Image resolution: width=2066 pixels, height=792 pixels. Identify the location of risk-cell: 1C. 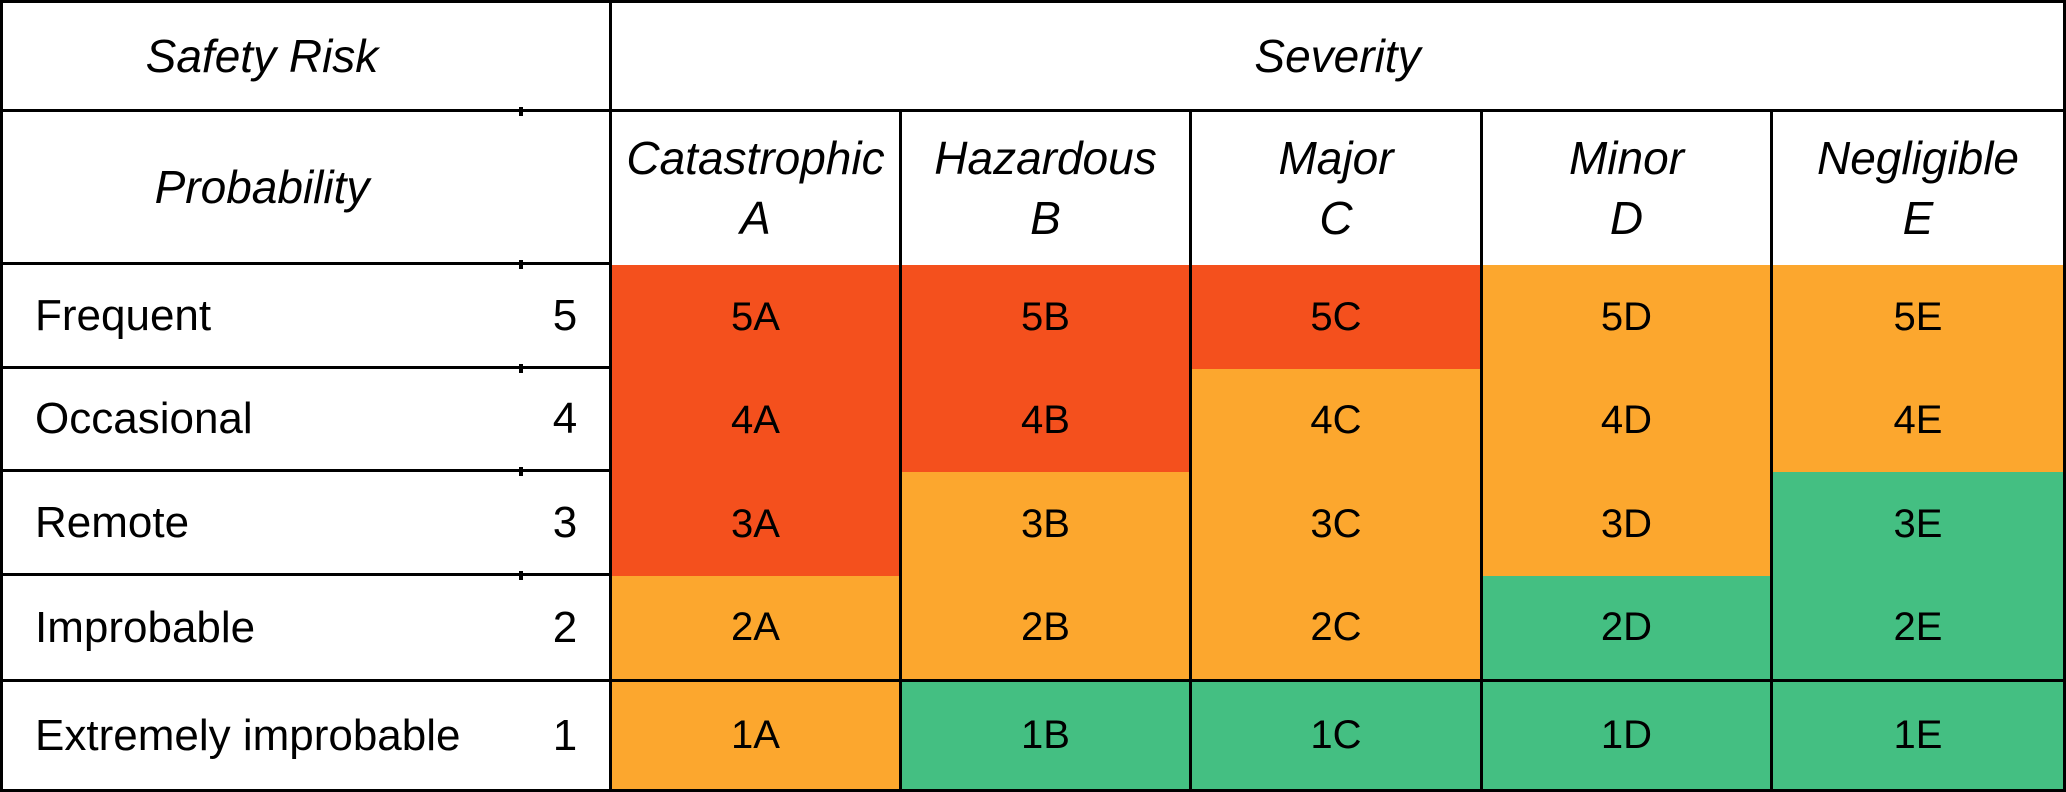
(1337, 735).